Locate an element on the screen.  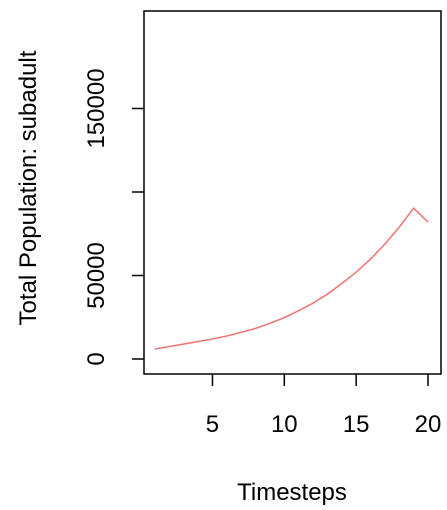
y-tick-label: 50000 is located at coordinates (96, 275).